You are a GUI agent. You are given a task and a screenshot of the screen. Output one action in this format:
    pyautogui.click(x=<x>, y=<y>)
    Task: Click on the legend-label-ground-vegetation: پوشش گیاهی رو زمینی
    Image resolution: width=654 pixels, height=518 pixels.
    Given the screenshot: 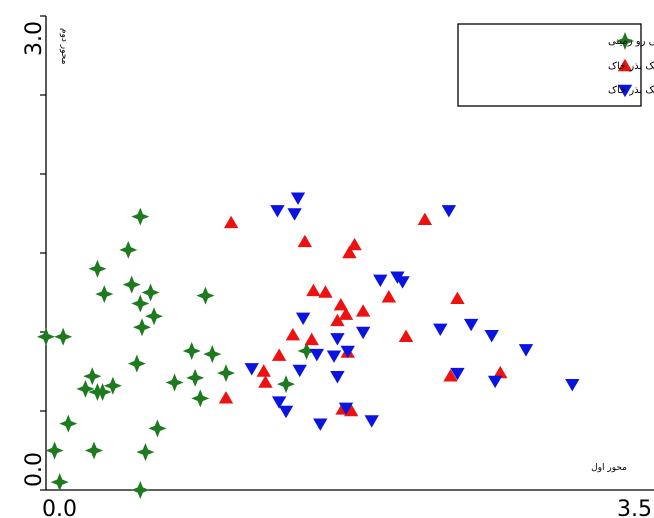 What is the action you would take?
    pyautogui.click(x=631, y=41)
    